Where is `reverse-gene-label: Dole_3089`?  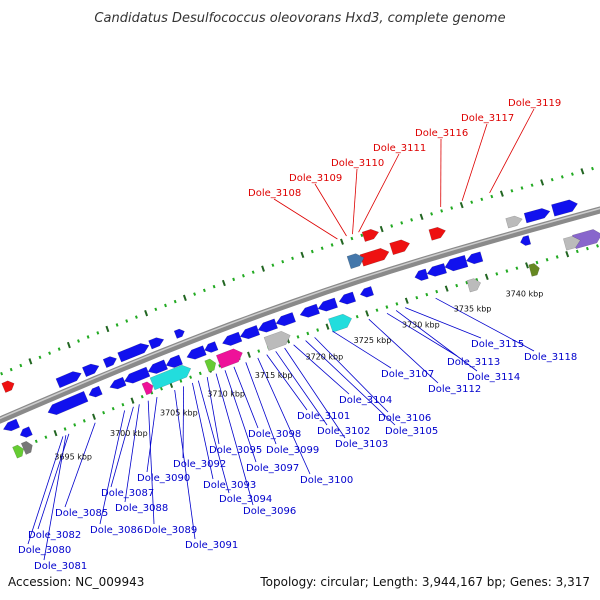 reverse-gene-label: Dole_3089 is located at coordinates (170, 530).